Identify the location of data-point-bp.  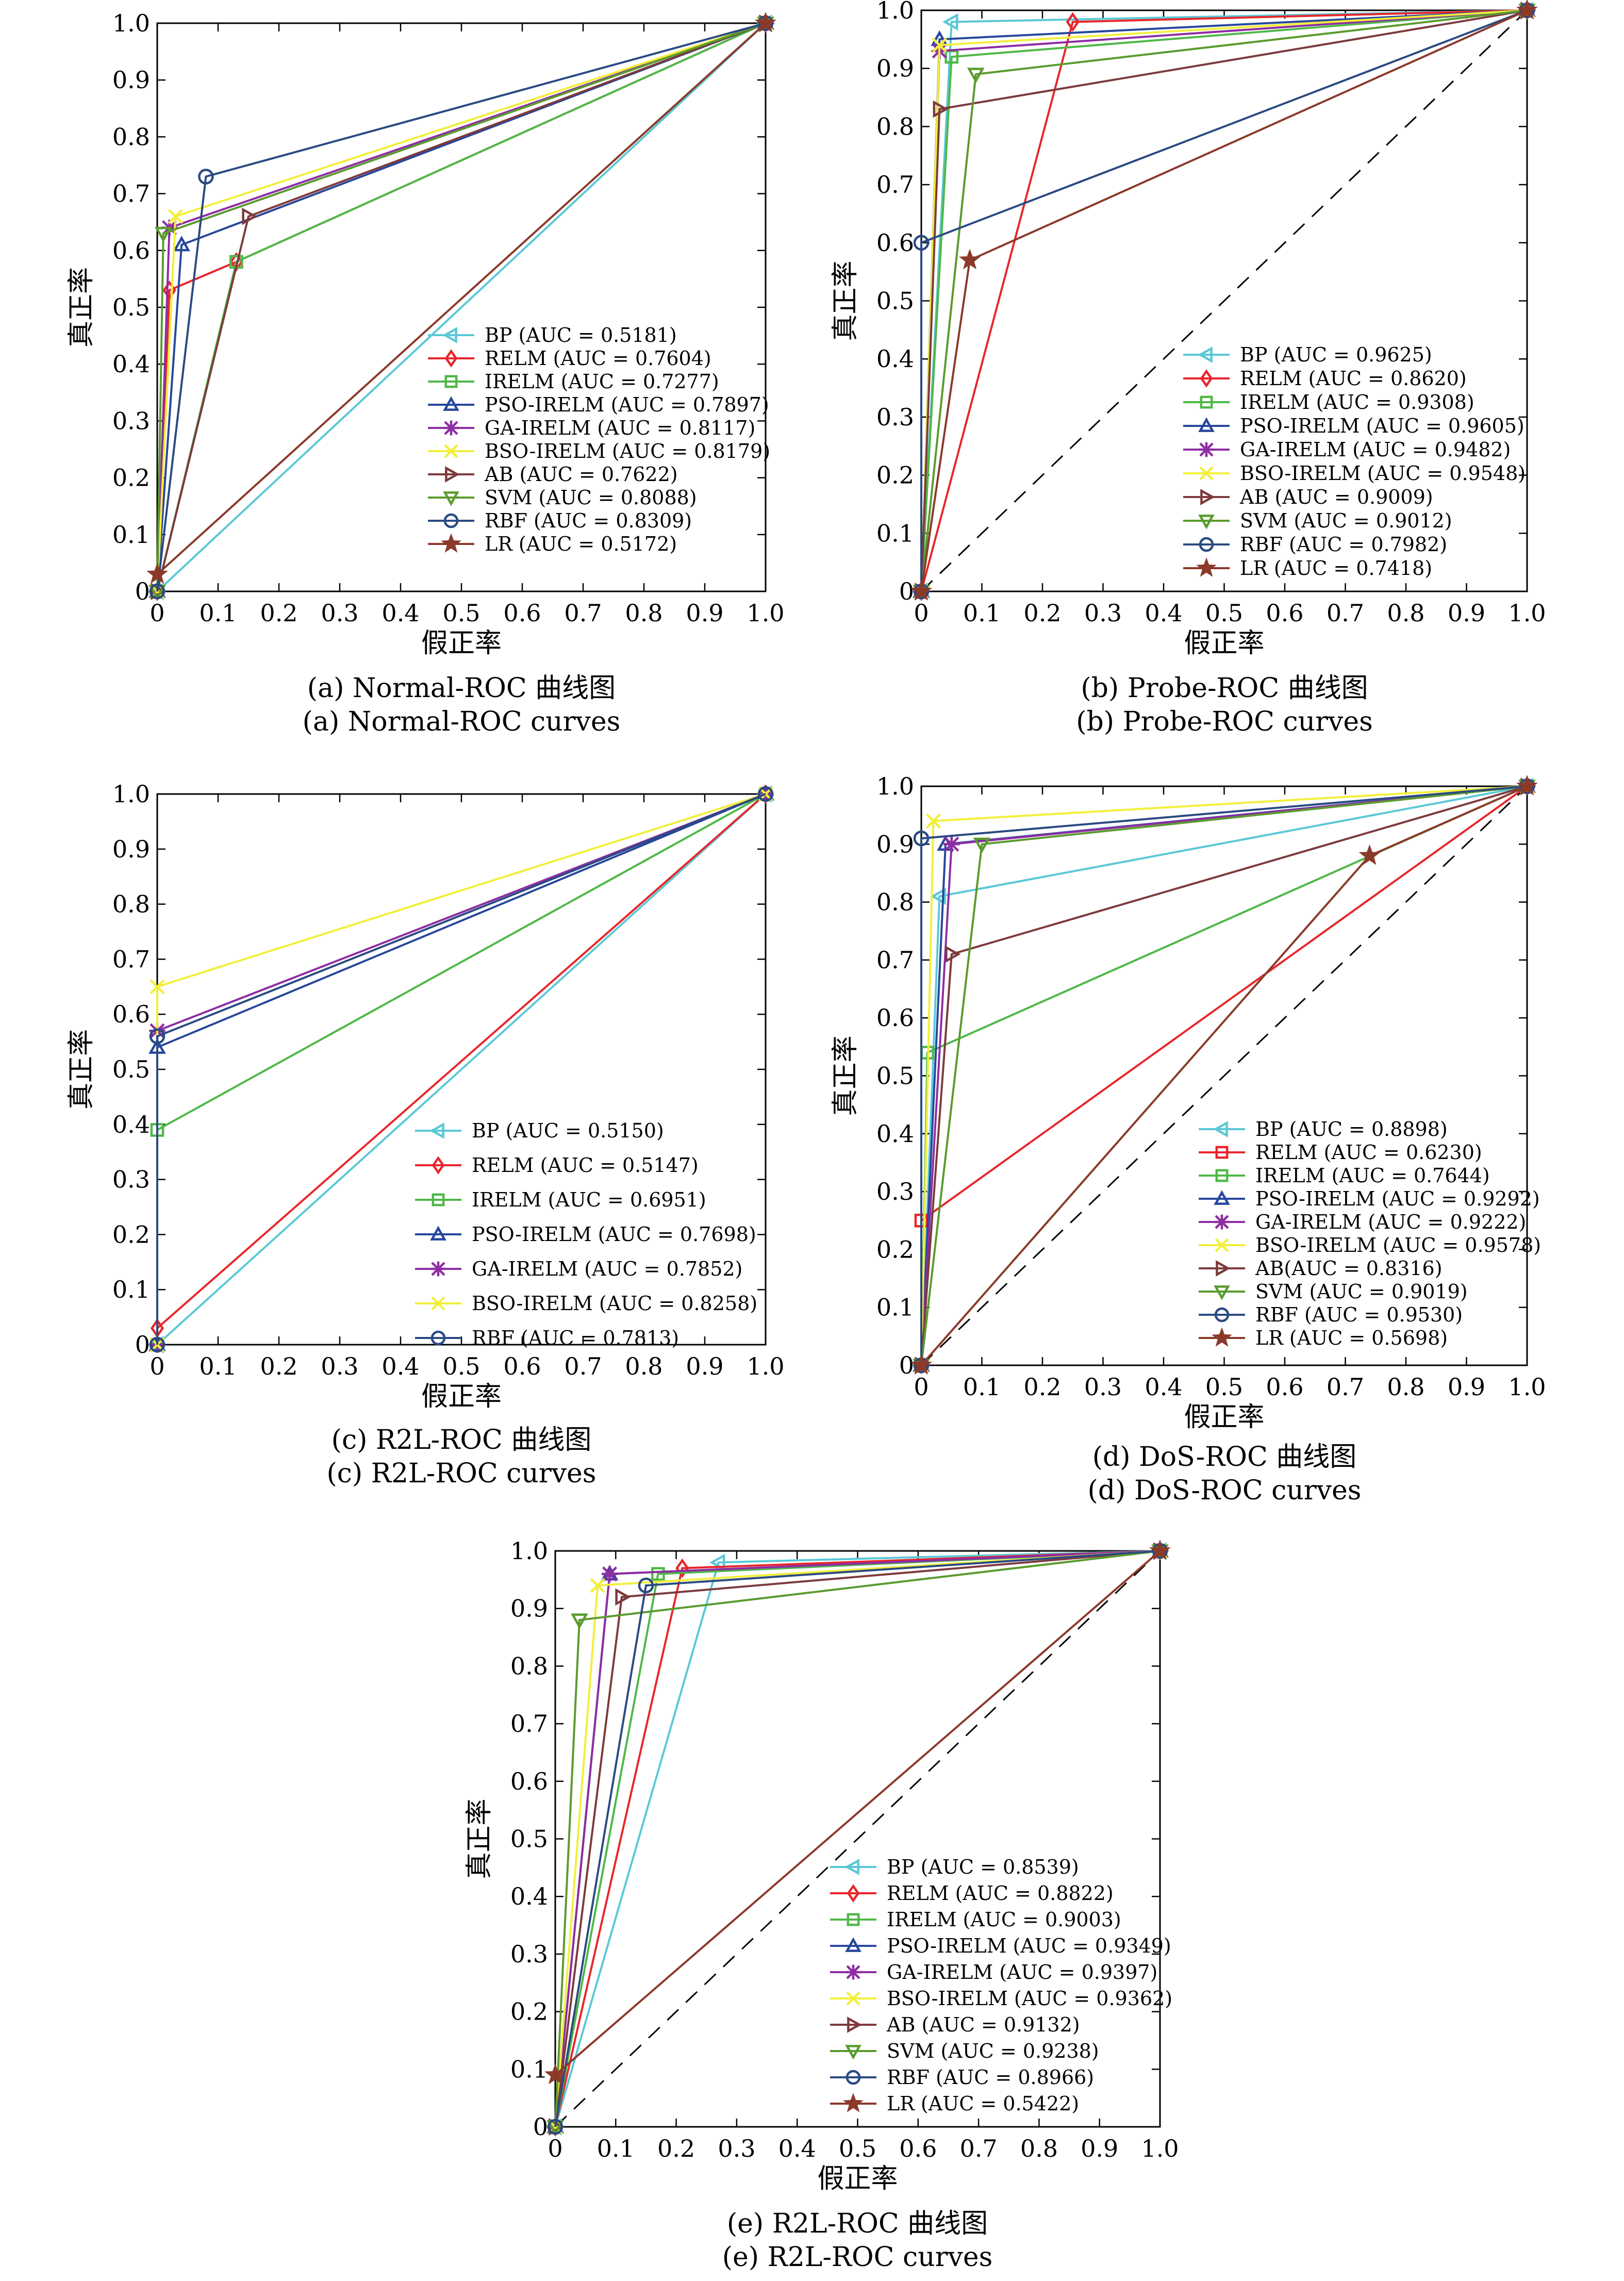
(950, 22).